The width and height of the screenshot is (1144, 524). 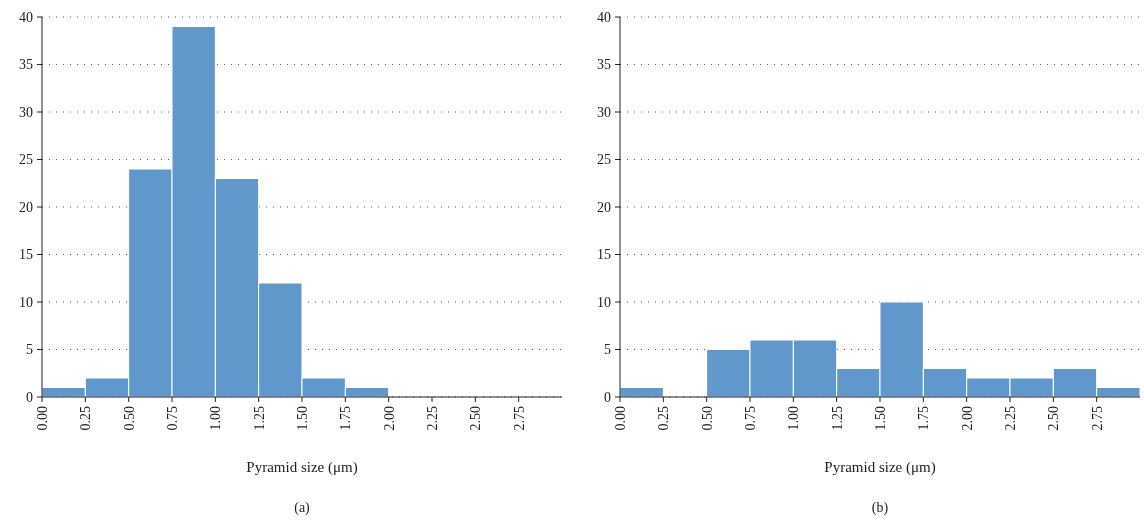 I want to click on text: (b), so click(x=880, y=508).